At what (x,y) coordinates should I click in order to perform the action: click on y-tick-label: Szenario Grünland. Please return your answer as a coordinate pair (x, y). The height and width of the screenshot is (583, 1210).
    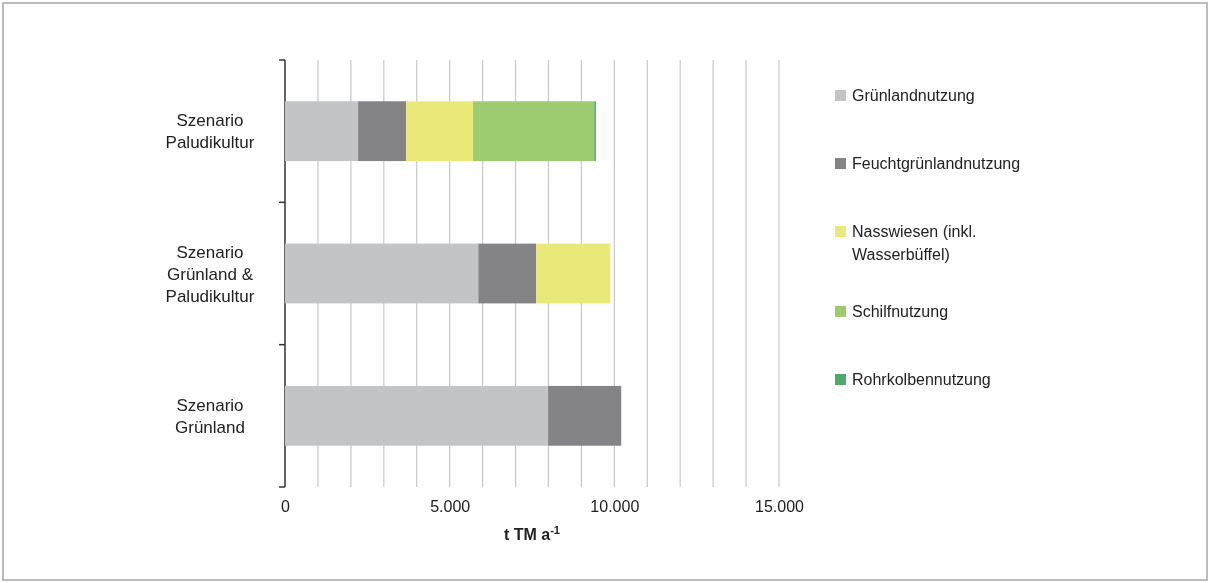
    Looking at the image, I should click on (210, 416).